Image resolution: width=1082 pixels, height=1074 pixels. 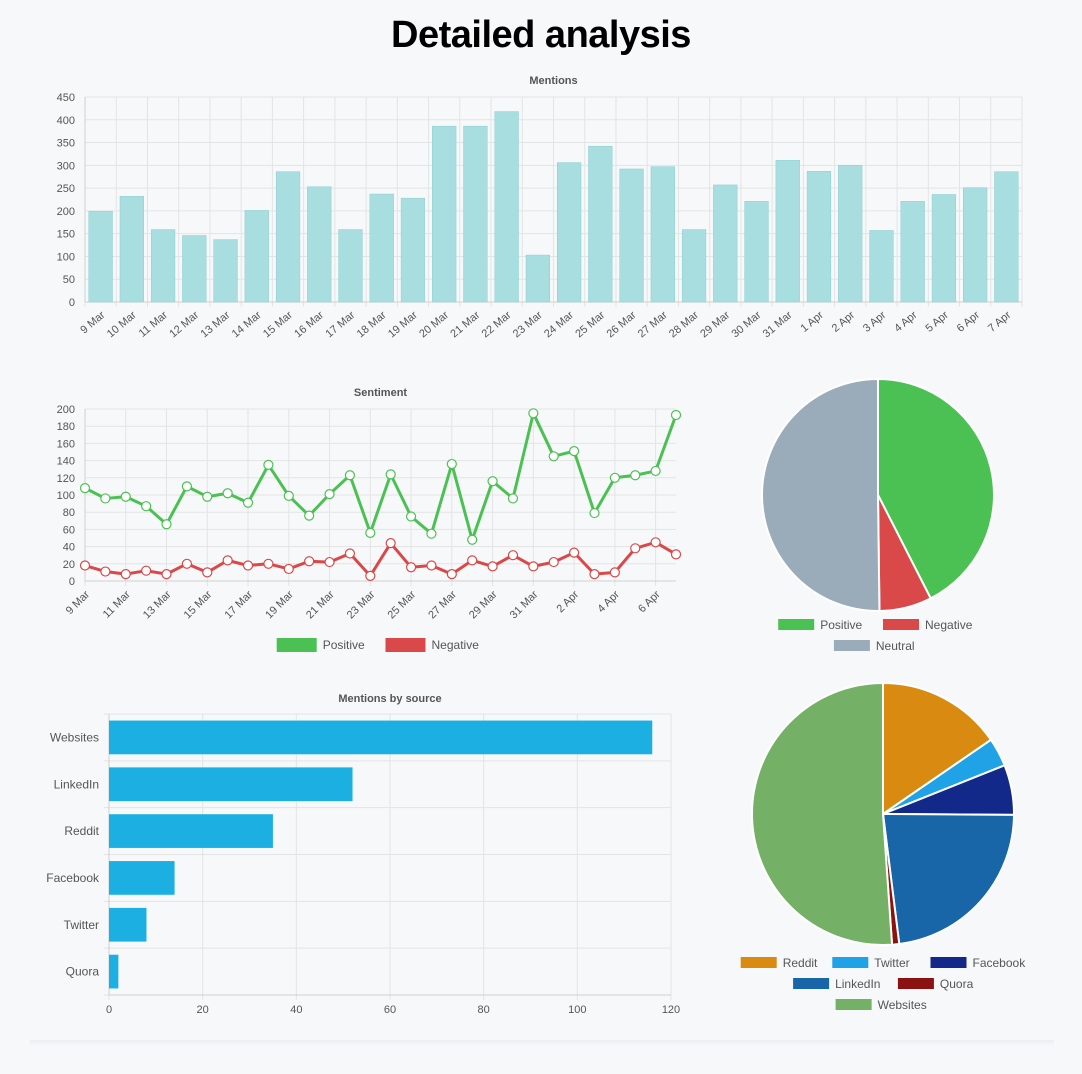 What do you see at coordinates (231, 784) in the screenshot?
I see `source-bar-linkedin` at bounding box center [231, 784].